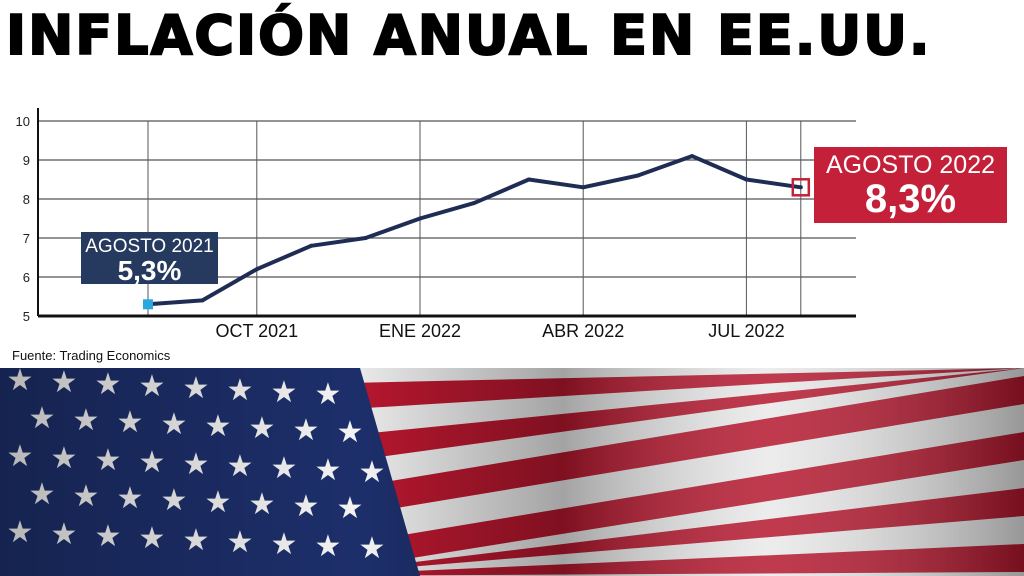 Image resolution: width=1024 pixels, height=576 pixels. What do you see at coordinates (746, 331) in the screenshot?
I see `x-tick-label: JUL 2022` at bounding box center [746, 331].